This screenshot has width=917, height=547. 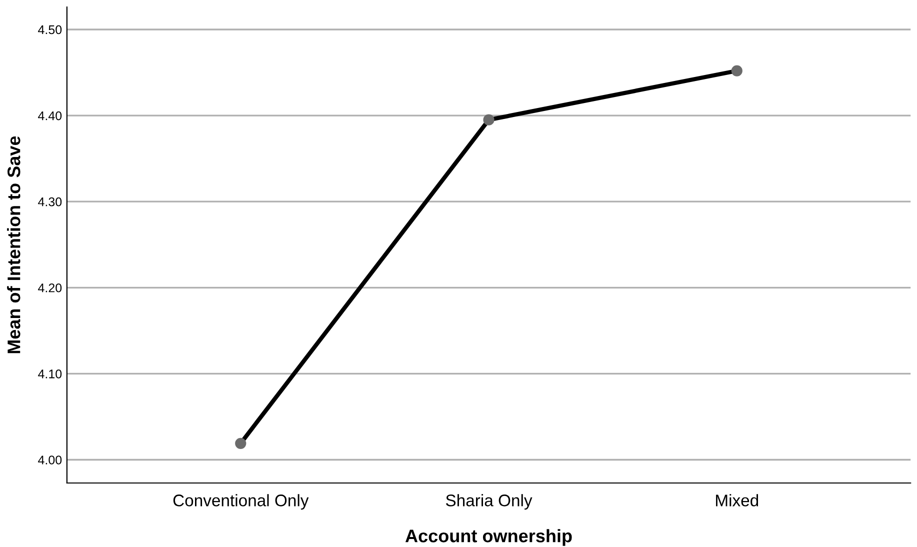 I want to click on y-tick-label: 4.20, so click(x=50, y=287).